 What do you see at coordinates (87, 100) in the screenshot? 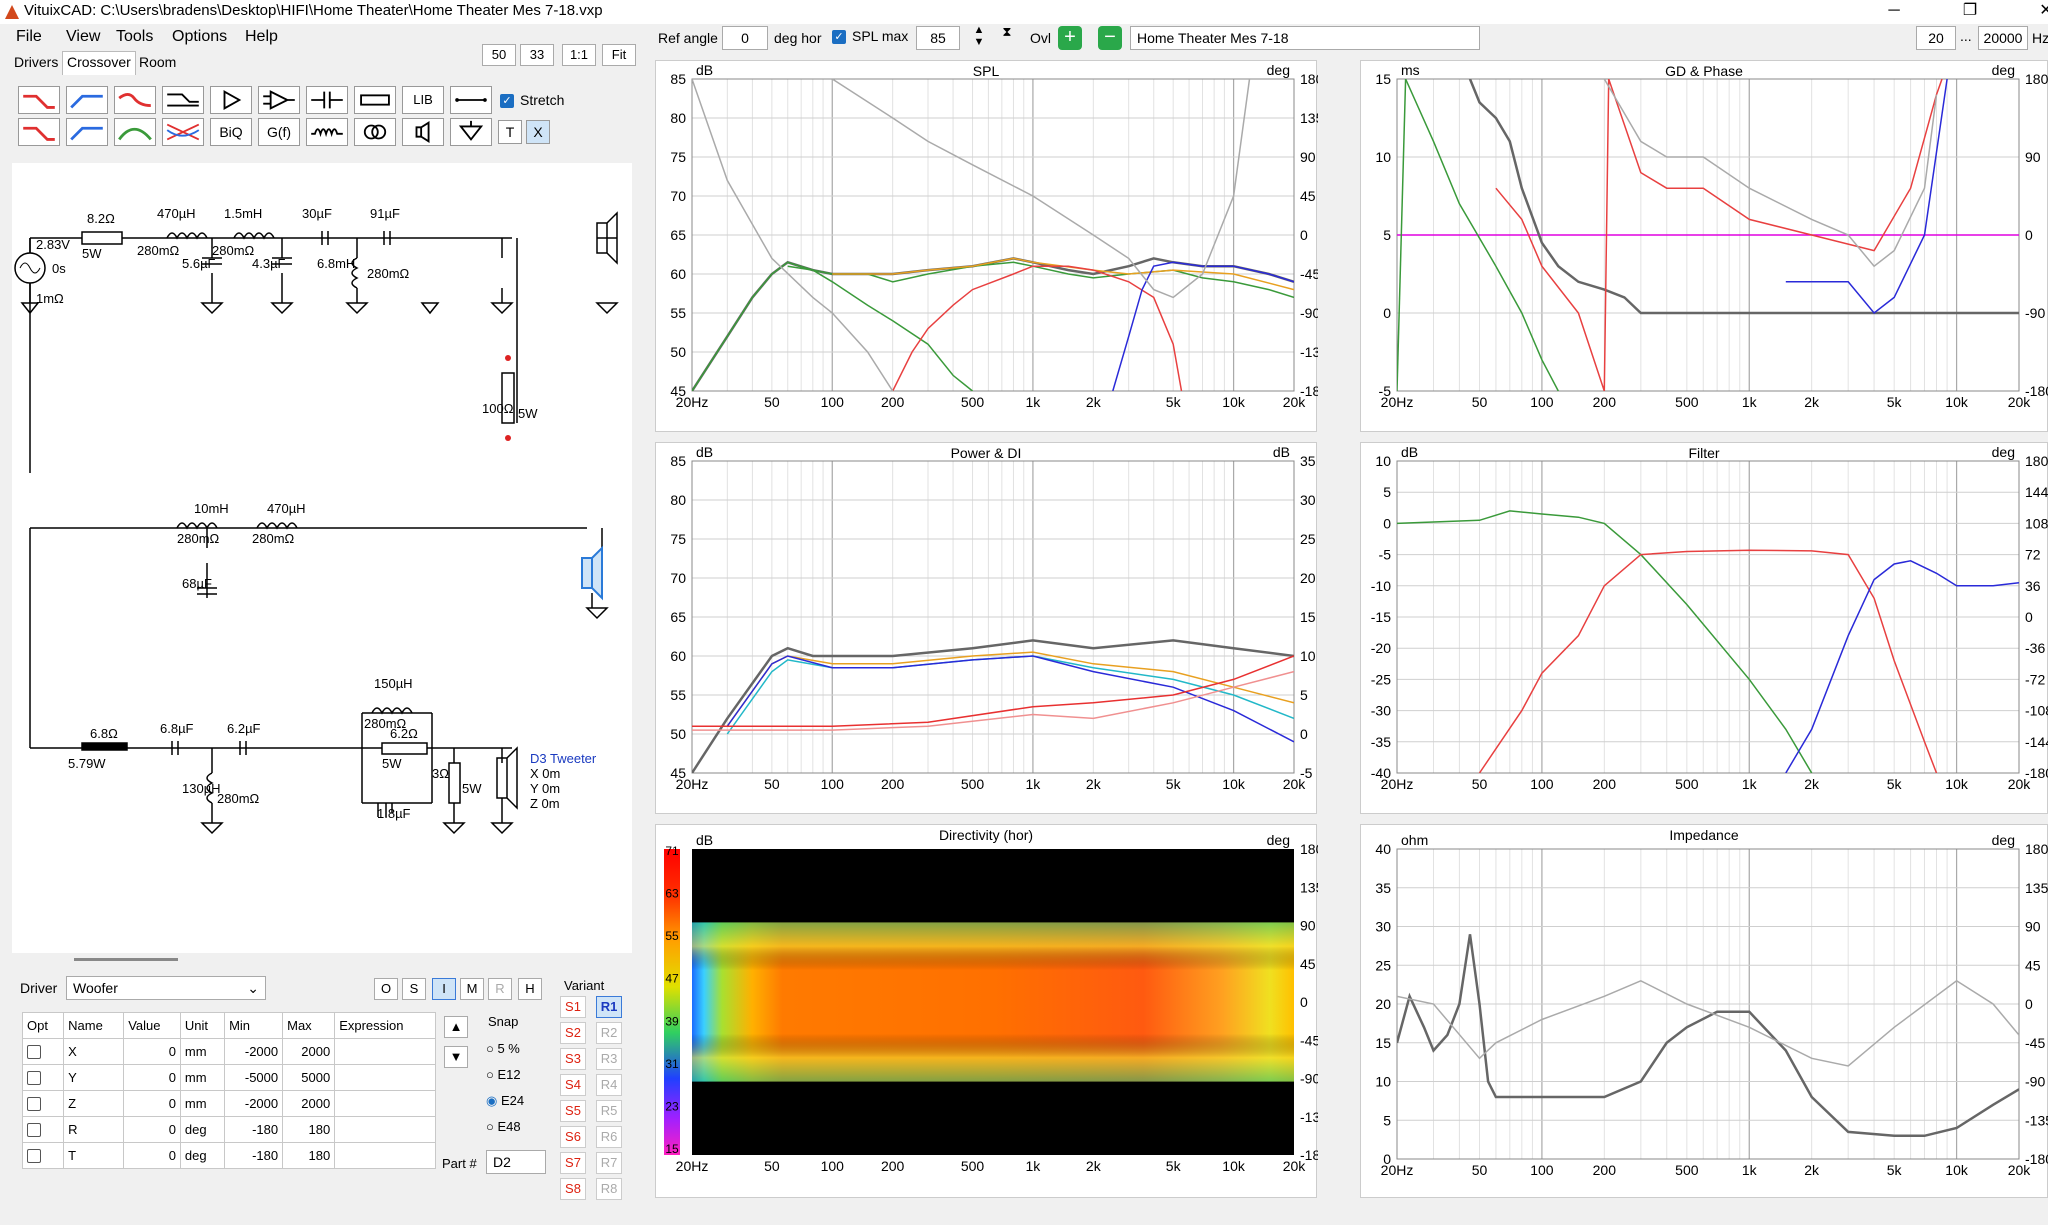
I see `highpass-1-tool` at bounding box center [87, 100].